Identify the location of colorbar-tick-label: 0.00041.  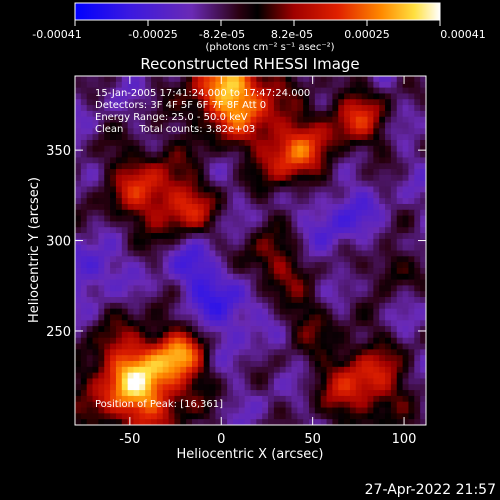
(463, 34).